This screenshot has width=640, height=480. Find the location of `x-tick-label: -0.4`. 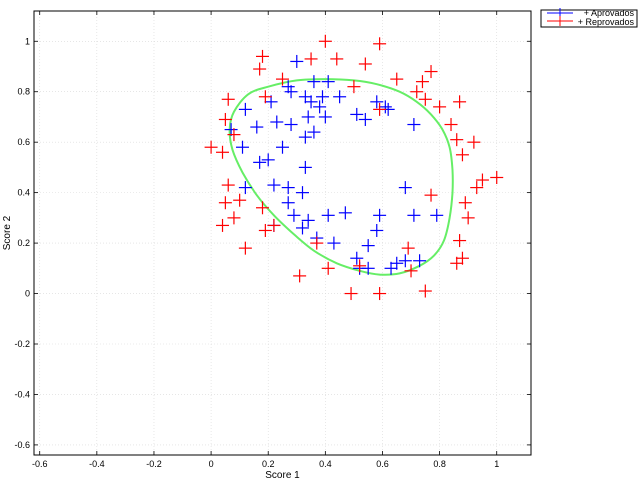

x-tick-label: -0.4 is located at coordinates (97, 464).